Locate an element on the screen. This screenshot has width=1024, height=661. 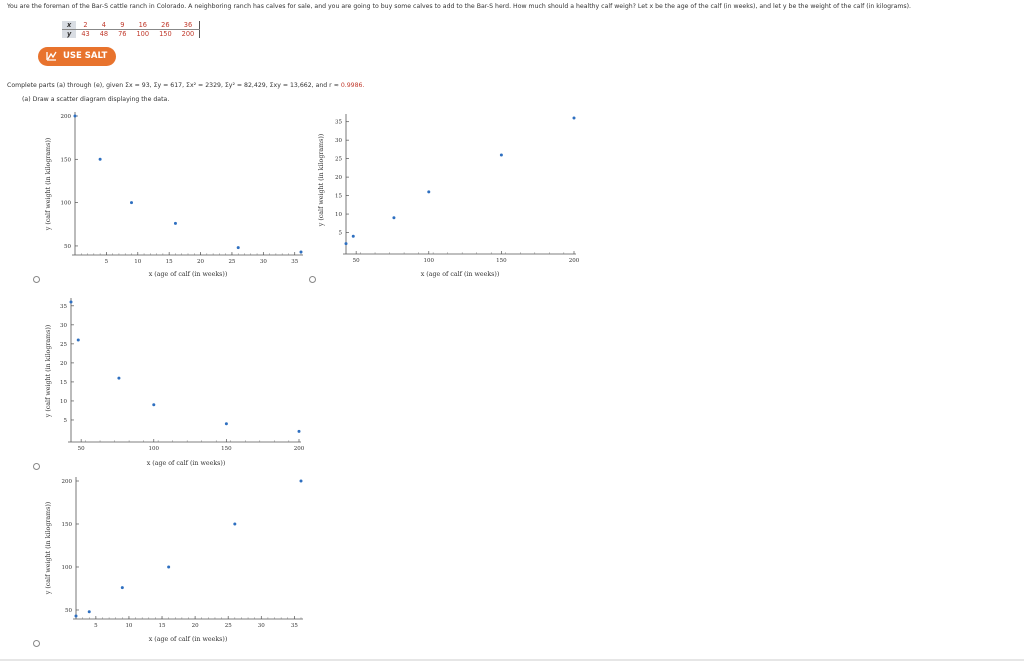
table-cell: 43 is located at coordinates (85, 34).